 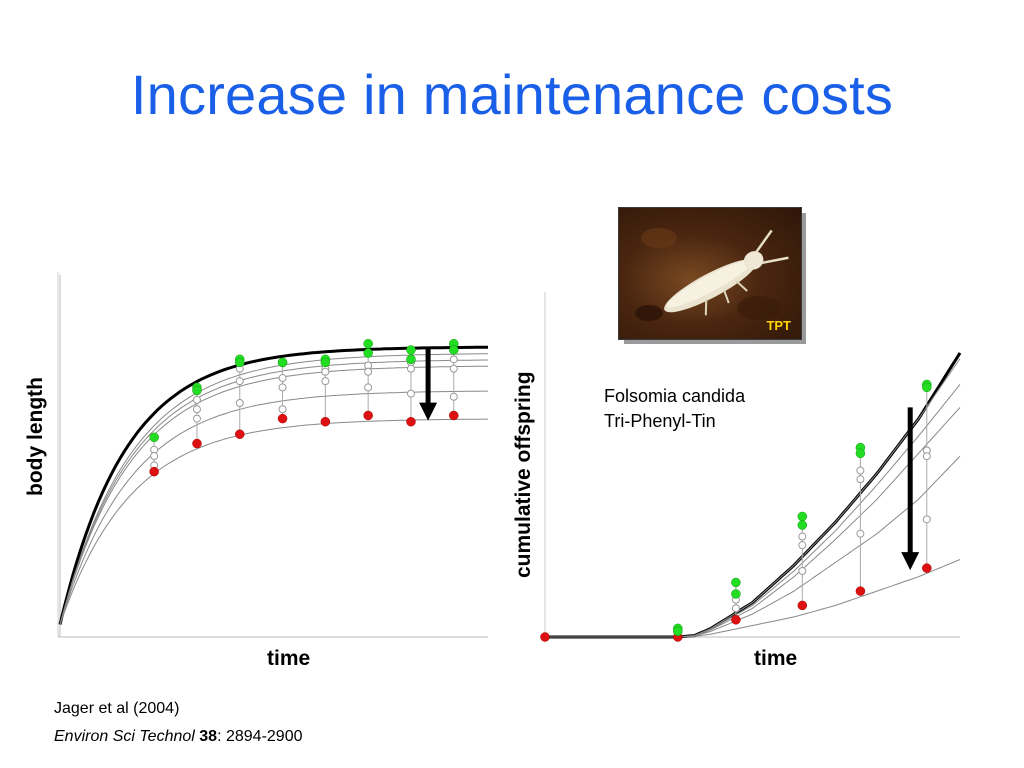 I want to click on y-axis-label-cumulative-offspring: cumulative offspring, so click(x=523, y=474).